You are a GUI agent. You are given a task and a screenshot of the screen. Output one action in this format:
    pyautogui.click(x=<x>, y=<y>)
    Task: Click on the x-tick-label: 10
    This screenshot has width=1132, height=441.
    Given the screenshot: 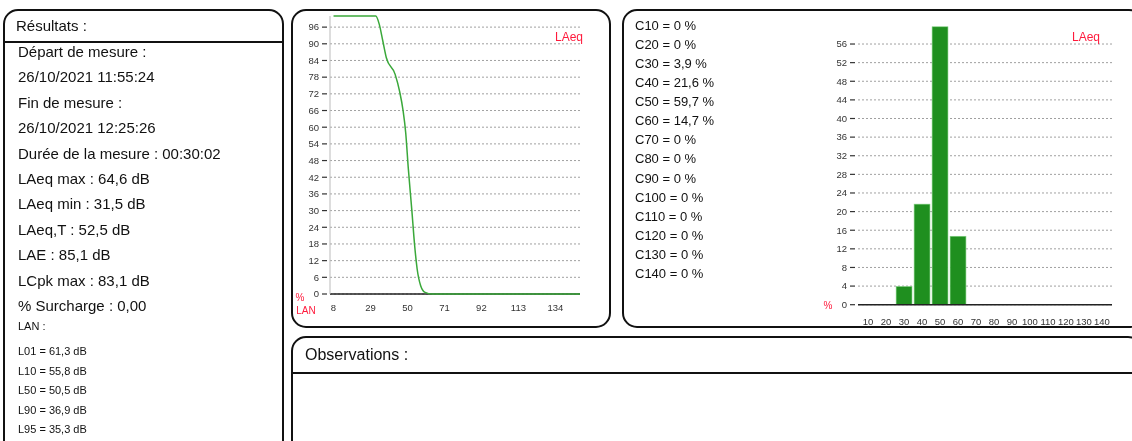 What is the action you would take?
    pyautogui.click(x=868, y=321)
    